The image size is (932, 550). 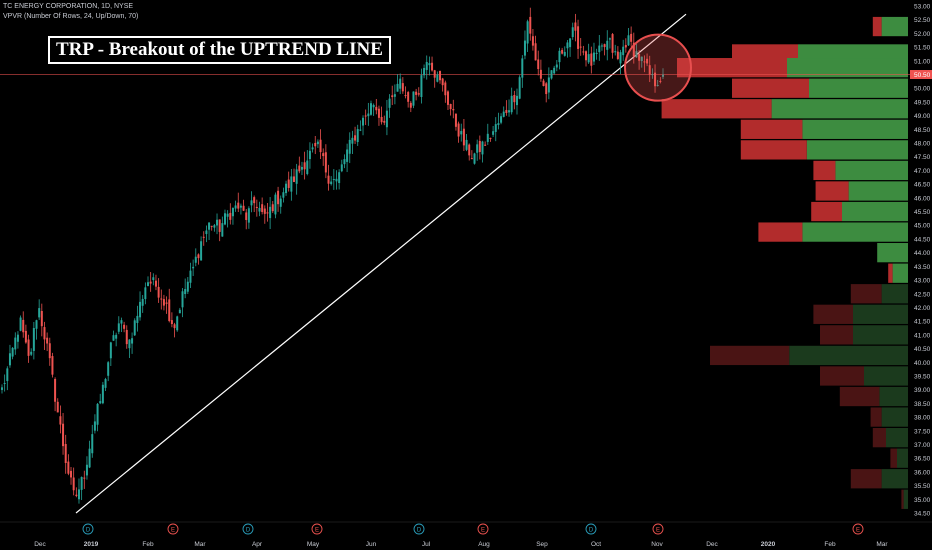 I want to click on y-tick-label: 44.50, so click(x=922, y=239).